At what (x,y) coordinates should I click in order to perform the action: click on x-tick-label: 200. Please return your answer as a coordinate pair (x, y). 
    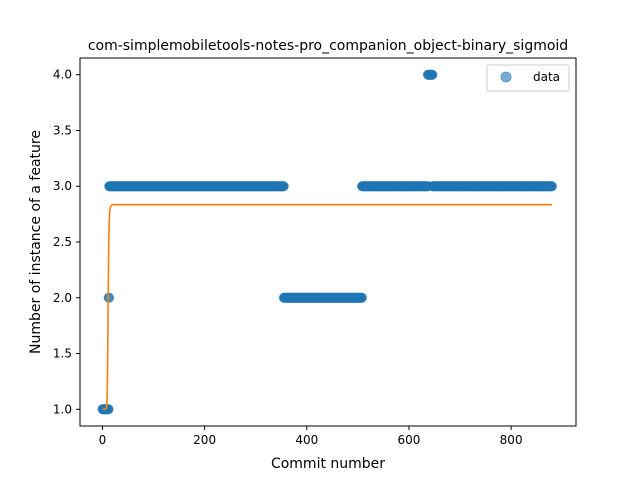
    Looking at the image, I should click on (204, 440).